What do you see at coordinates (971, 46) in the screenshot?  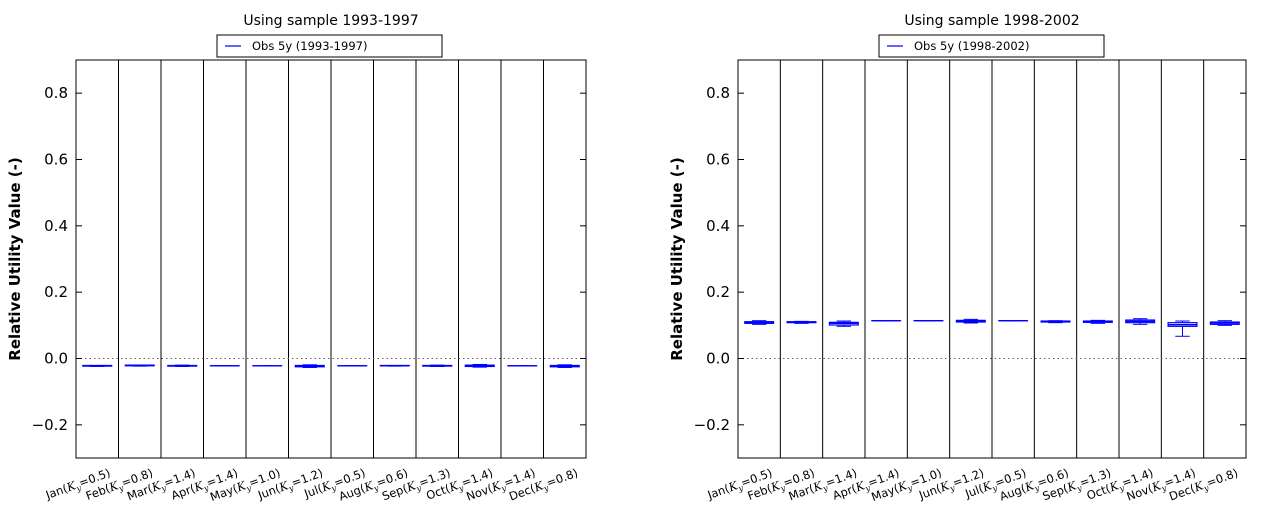 I see `legend-entry: Obs 5y (1998-2002)` at bounding box center [971, 46].